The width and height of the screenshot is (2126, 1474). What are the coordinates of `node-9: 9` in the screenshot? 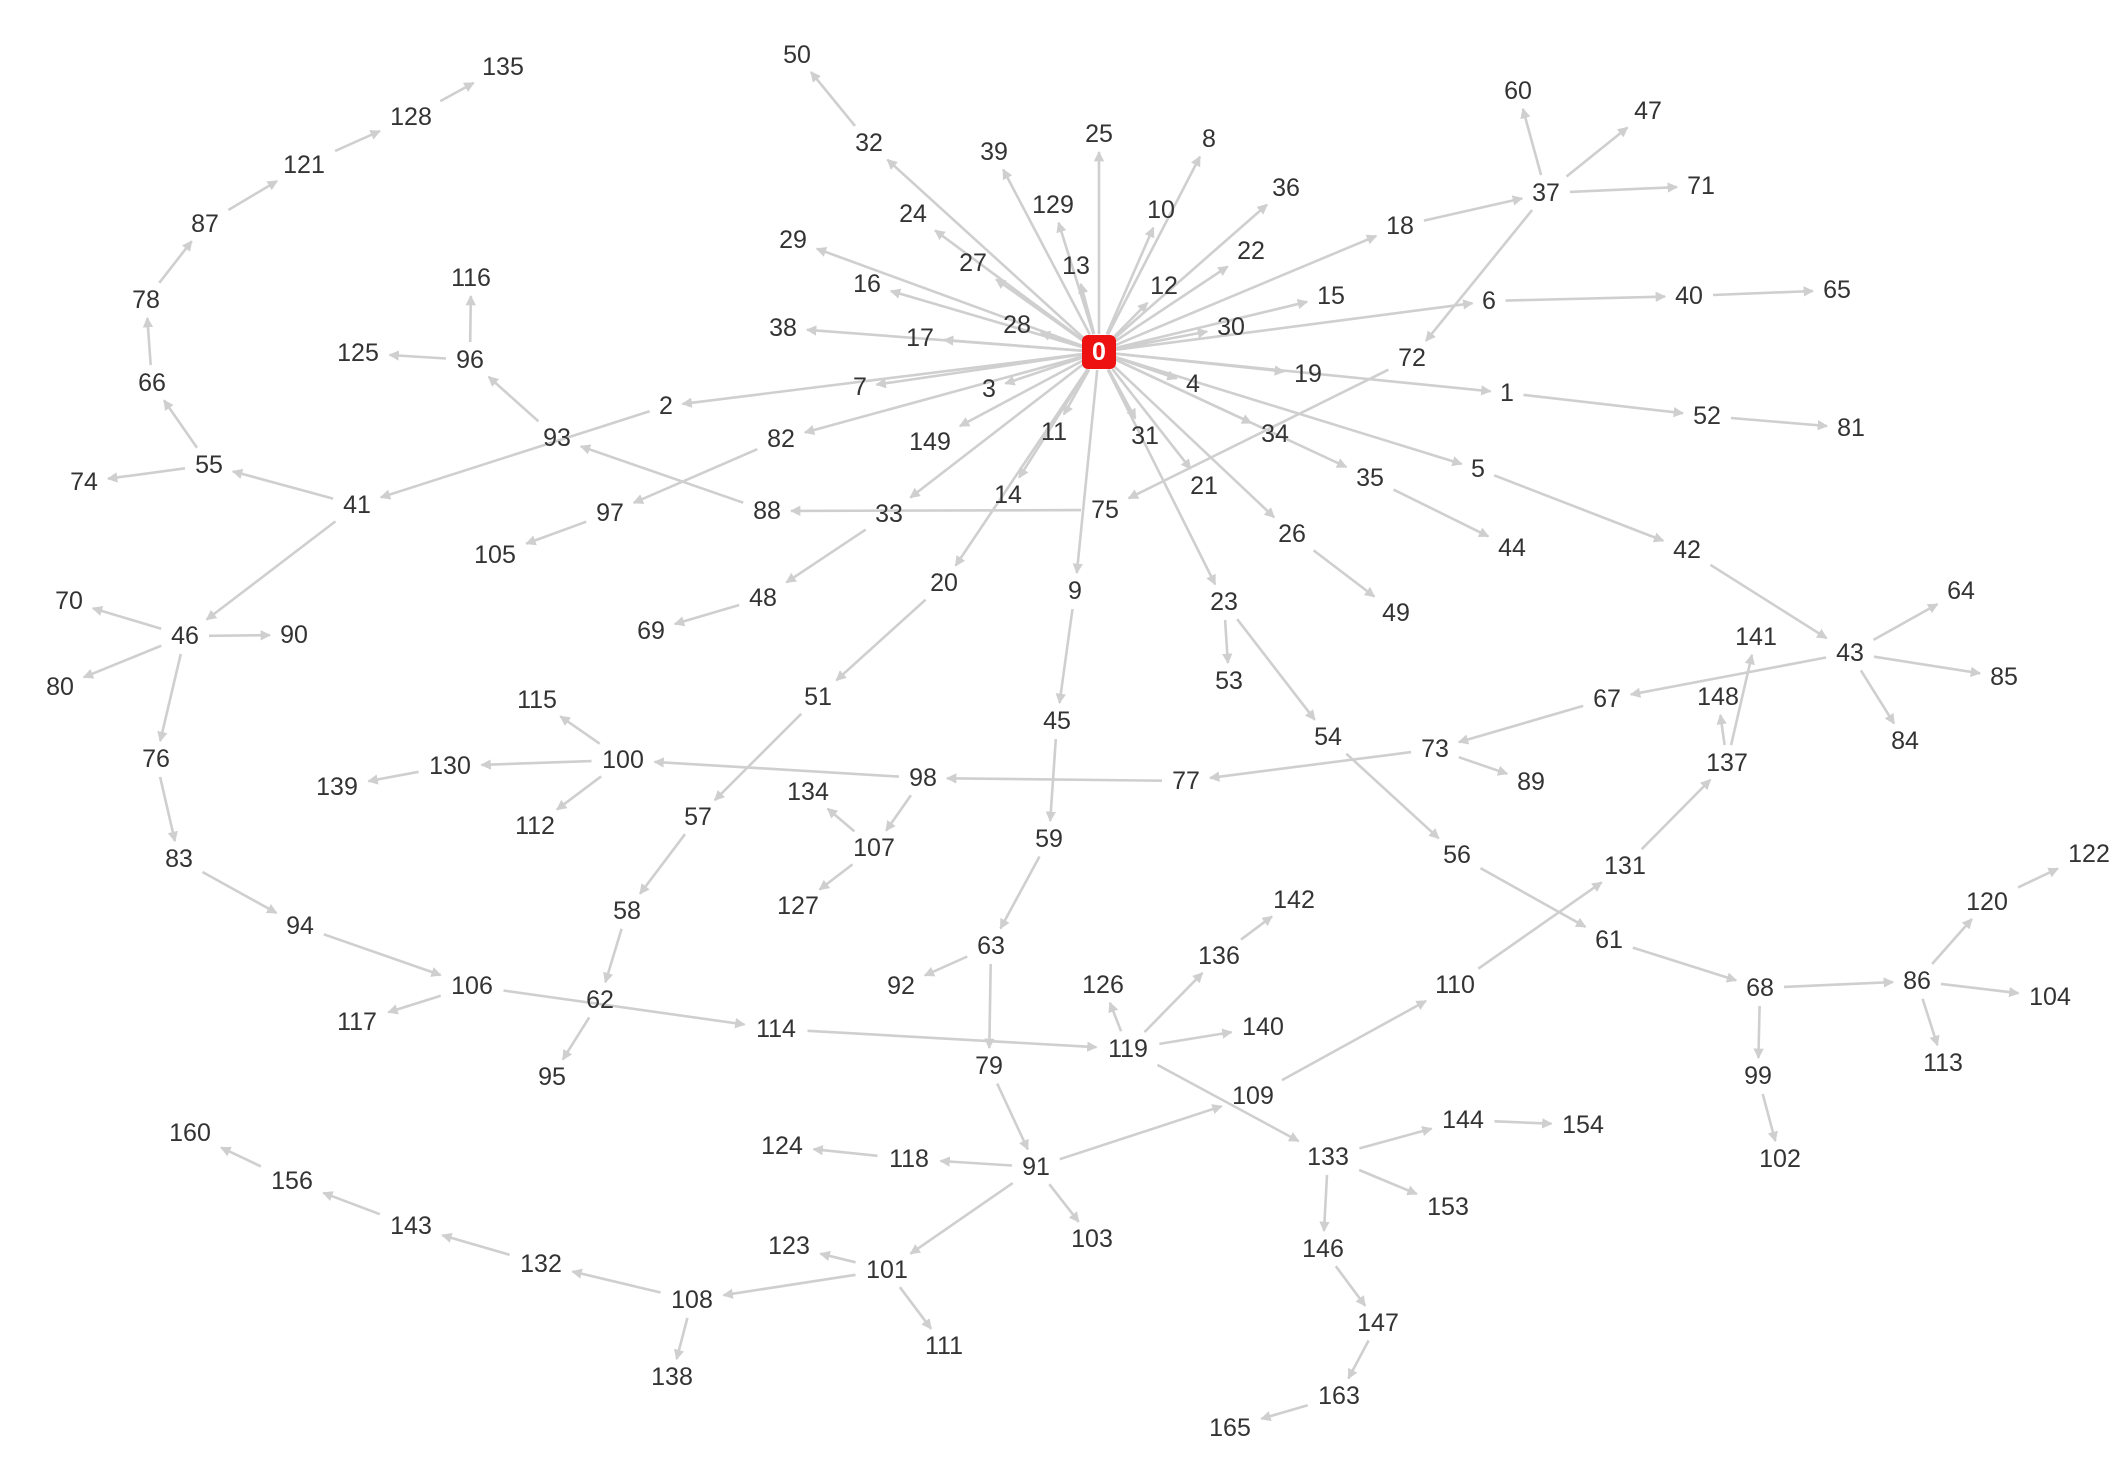 It's located at (1075, 591).